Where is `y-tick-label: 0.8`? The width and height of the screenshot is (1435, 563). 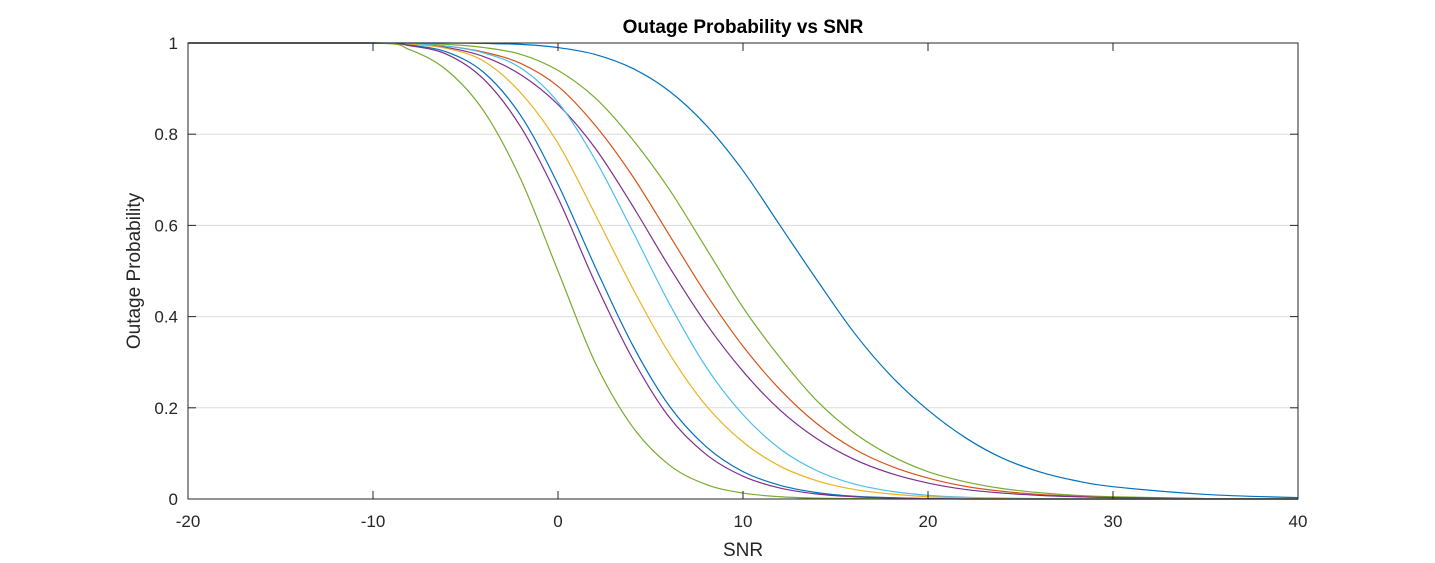
y-tick-label: 0.8 is located at coordinates (166, 134).